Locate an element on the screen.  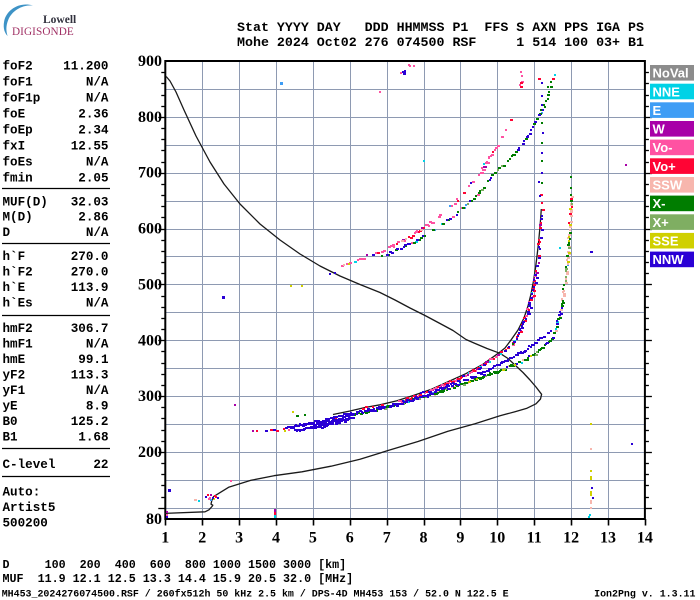
svg-text: 2 is located at coordinates (202, 538).